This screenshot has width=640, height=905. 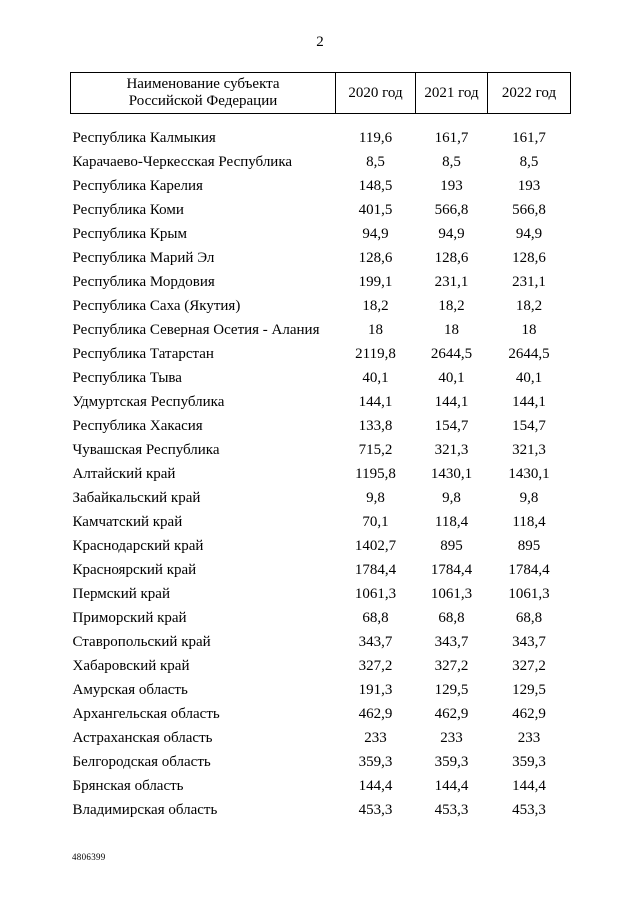 What do you see at coordinates (321, 498) in the screenshot?
I see `table-row: Забайкальский край 9,8 9,8 9,8` at bounding box center [321, 498].